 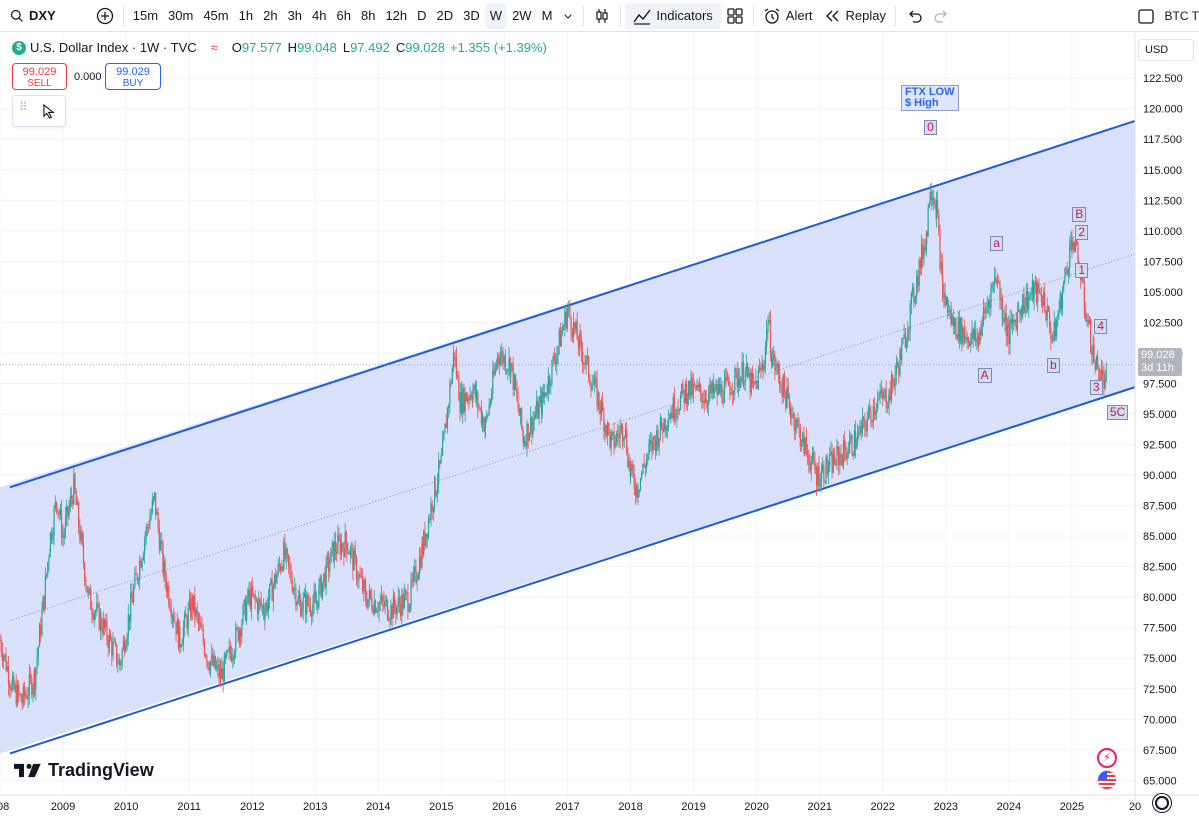 What do you see at coordinates (133, 76) in the screenshot?
I see `buy-button: 99.029 BUY` at bounding box center [133, 76].